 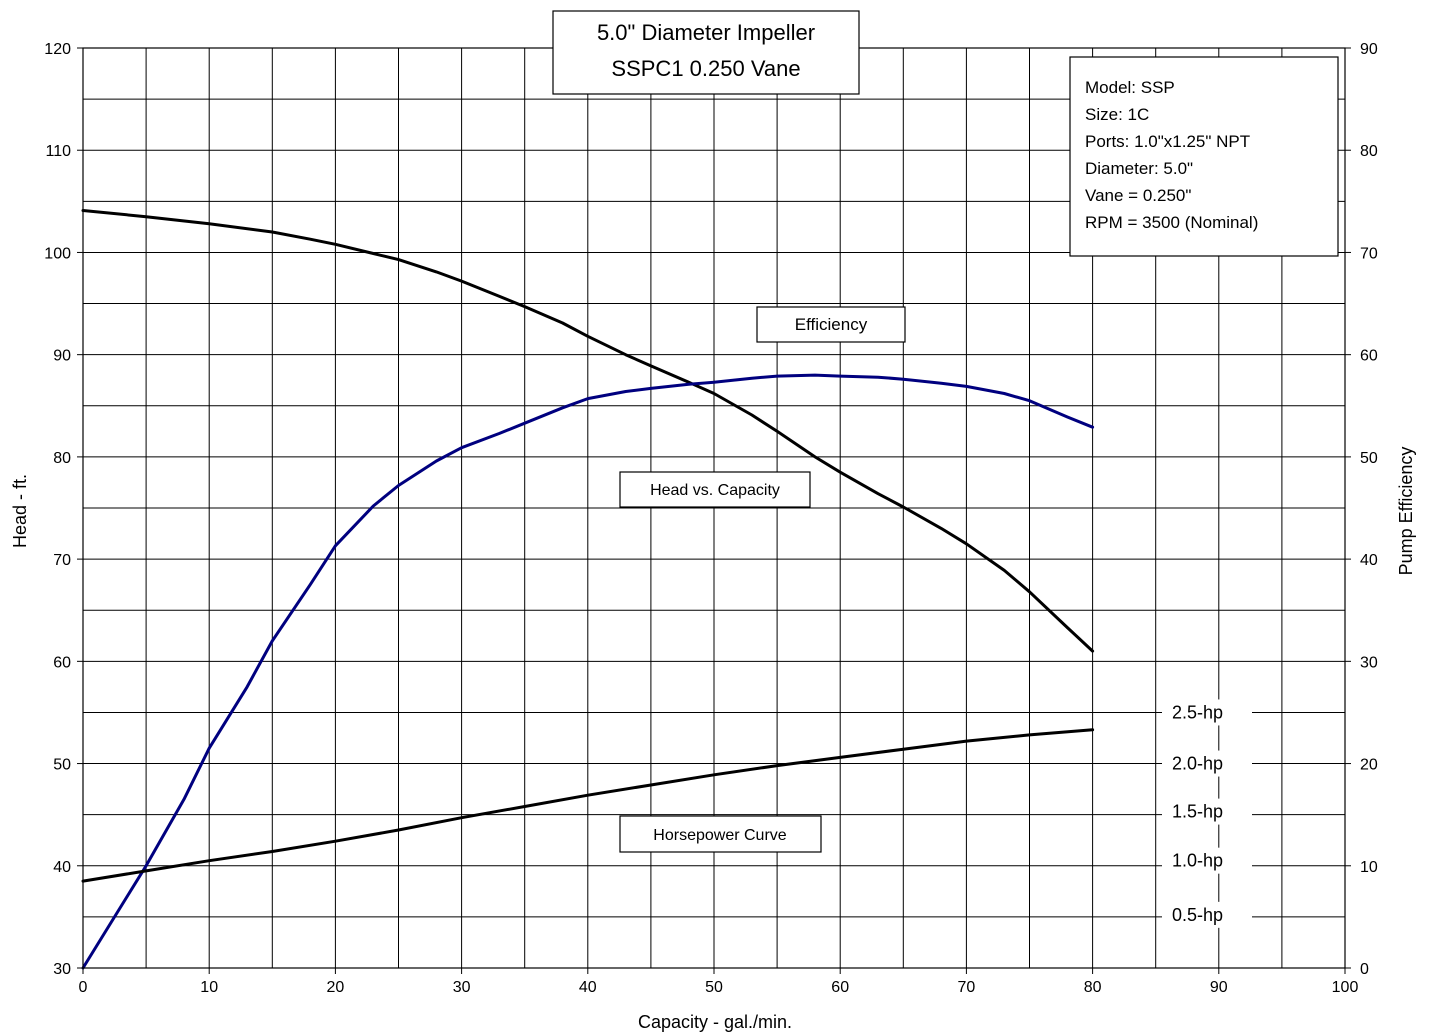 What do you see at coordinates (62, 356) in the screenshot?
I see `y-tick-label: 90` at bounding box center [62, 356].